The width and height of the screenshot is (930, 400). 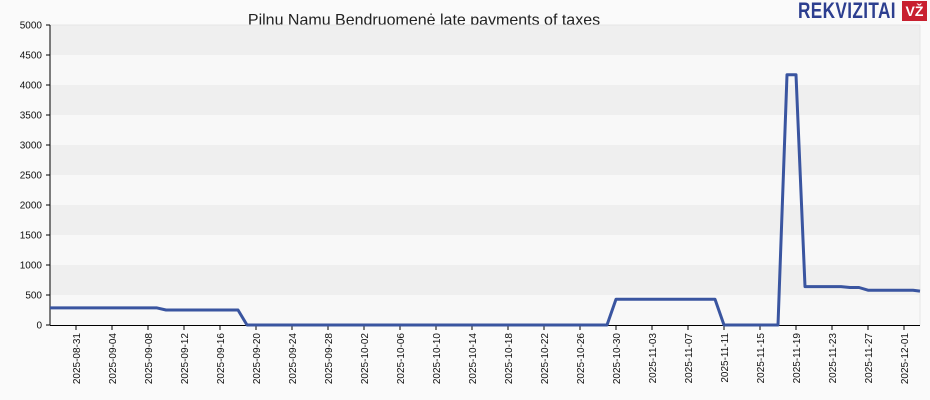 What do you see at coordinates (31, 236) in the screenshot?
I see `y-tick-label: 1500` at bounding box center [31, 236].